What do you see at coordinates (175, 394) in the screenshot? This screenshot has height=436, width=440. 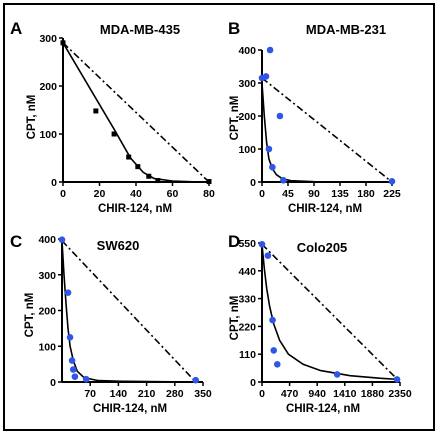 I see `panel-c-xtick-label: 280` at bounding box center [175, 394].